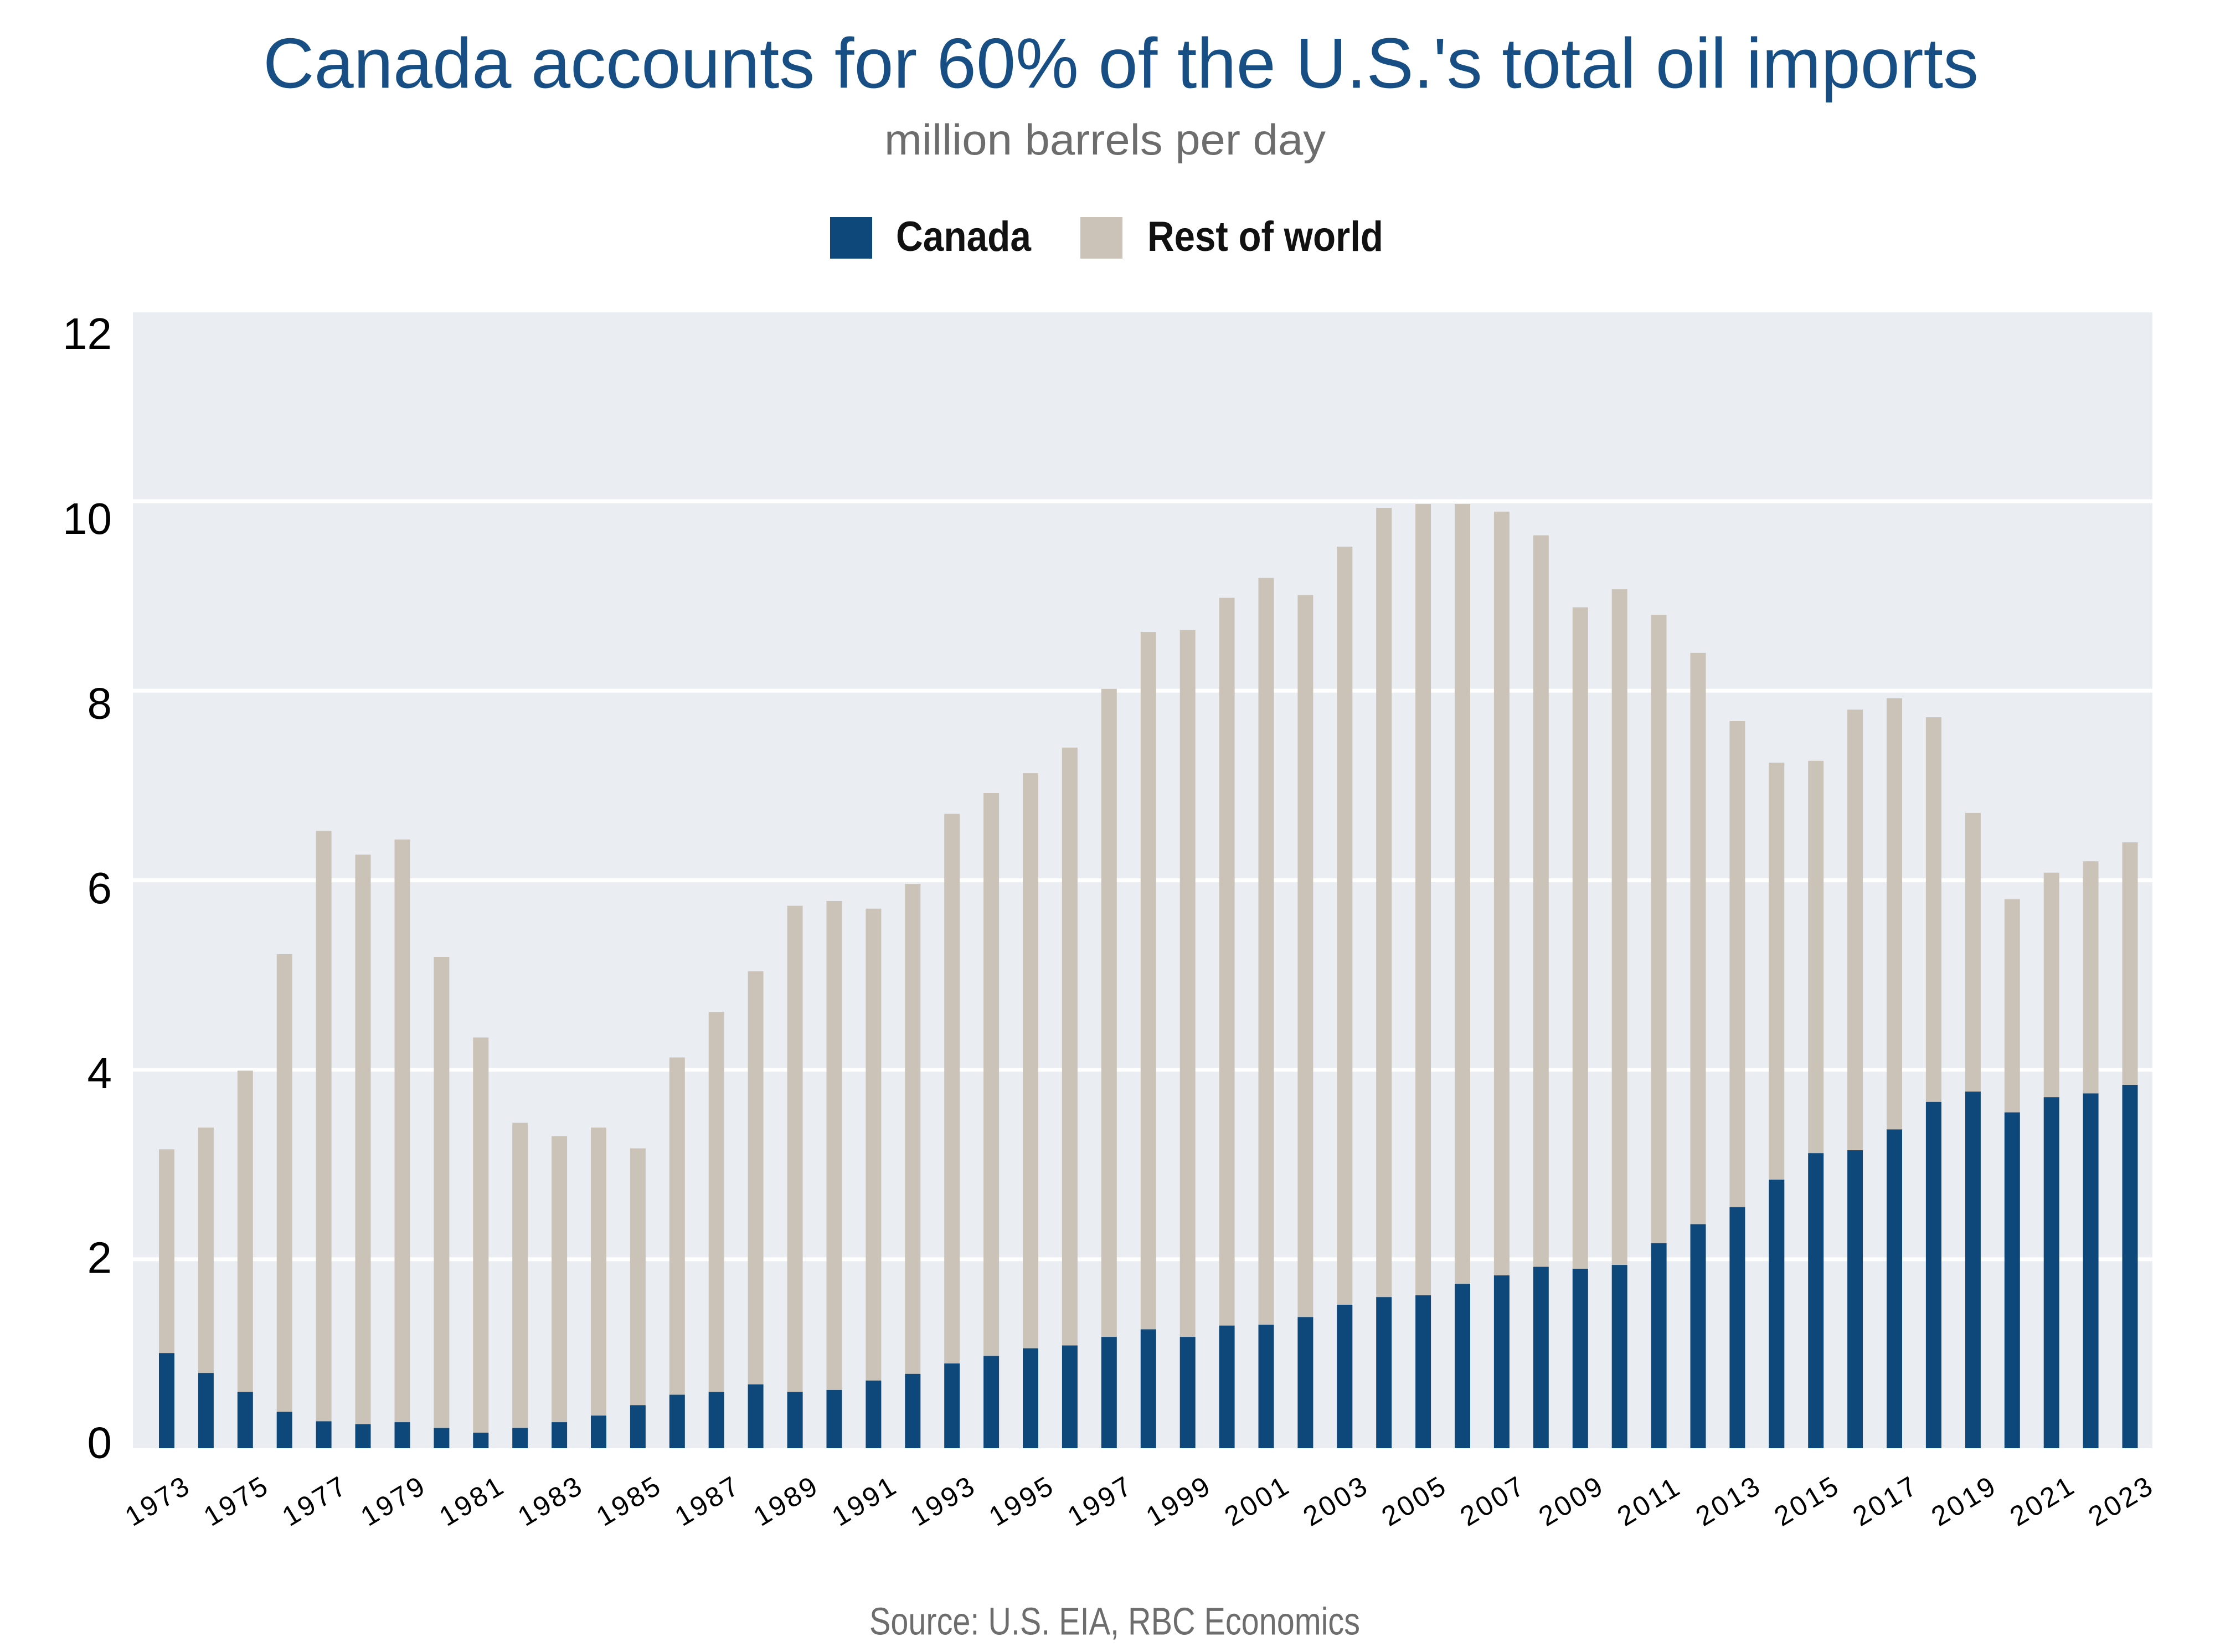  Describe the element at coordinates (2121, 1500) in the screenshot. I see `svg-text: 2023` at that location.